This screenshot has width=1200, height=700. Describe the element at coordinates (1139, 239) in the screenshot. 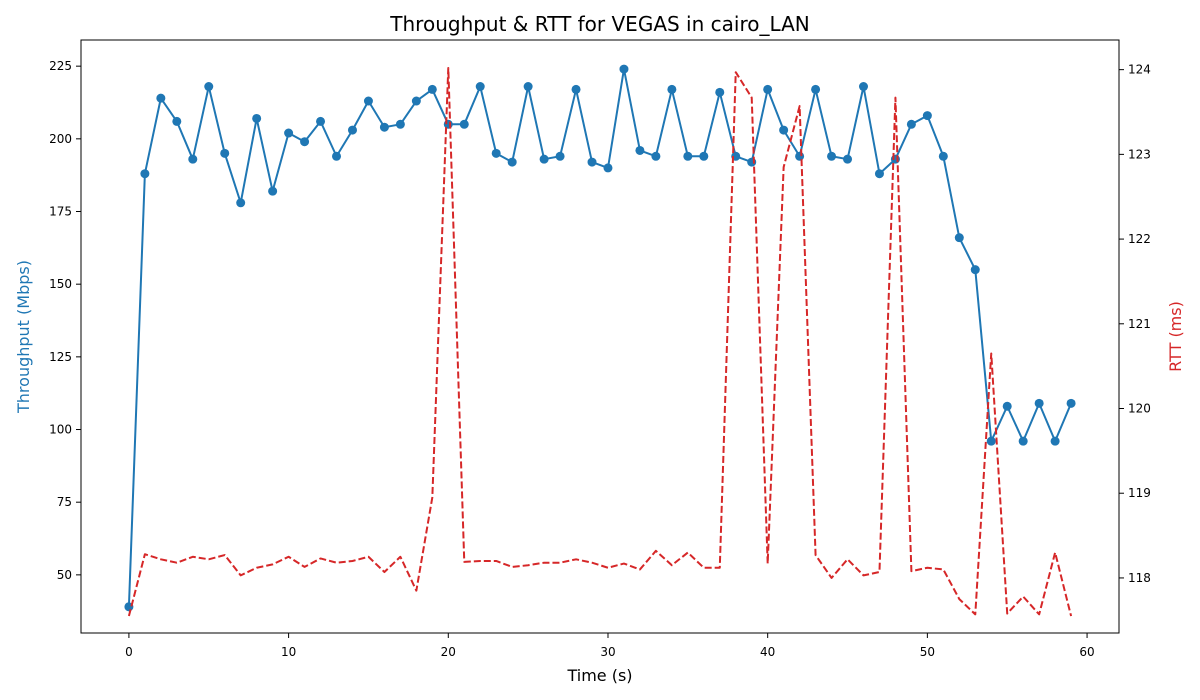

I see `y-right-tick-label: 122` at that location.